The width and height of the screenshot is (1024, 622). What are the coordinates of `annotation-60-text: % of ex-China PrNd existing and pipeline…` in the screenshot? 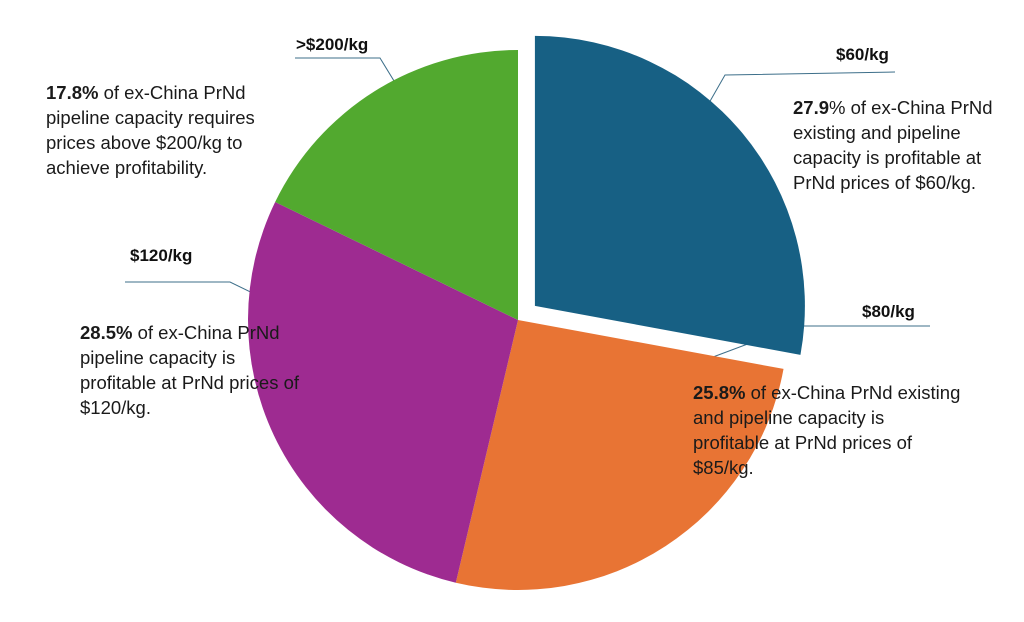 It's located at (893, 145).